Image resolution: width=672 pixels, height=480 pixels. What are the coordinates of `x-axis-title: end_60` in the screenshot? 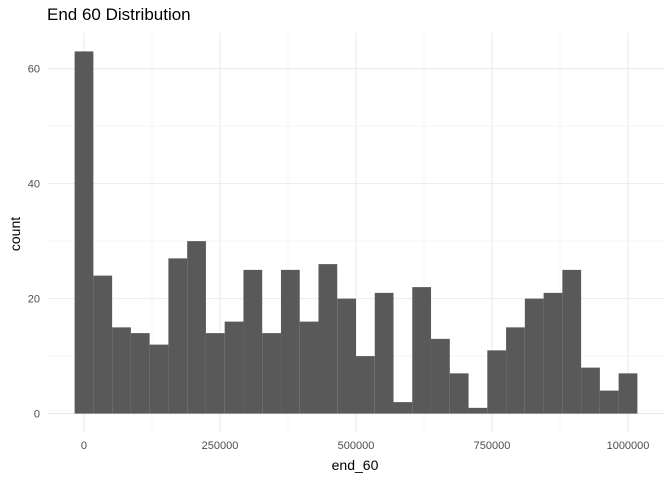 It's located at (355, 465).